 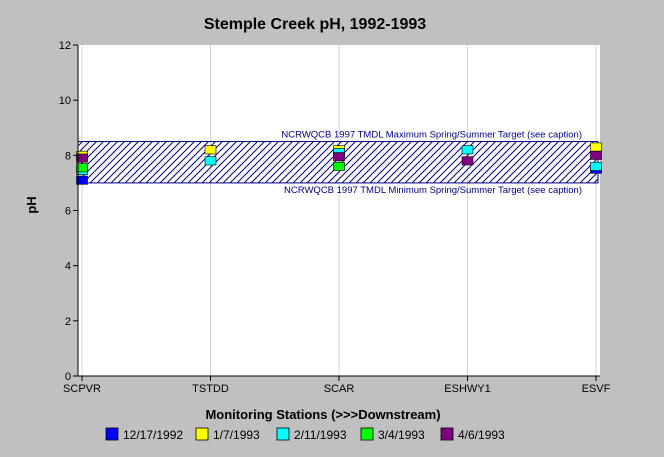 I want to click on y-axis-ticks: 0 2 4 6 8 10 12, so click(x=68, y=211).